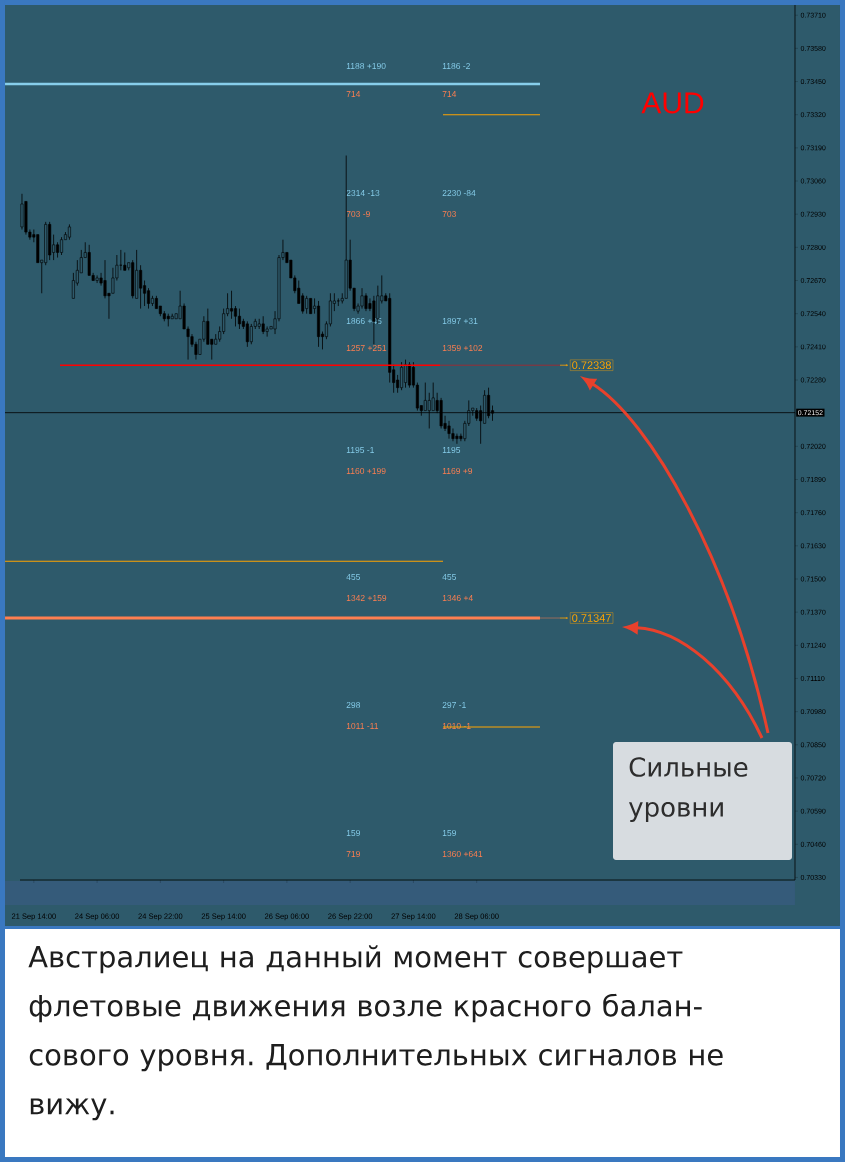 This screenshot has height=1162, width=845. I want to click on annotation: 297 -1, so click(454, 705).